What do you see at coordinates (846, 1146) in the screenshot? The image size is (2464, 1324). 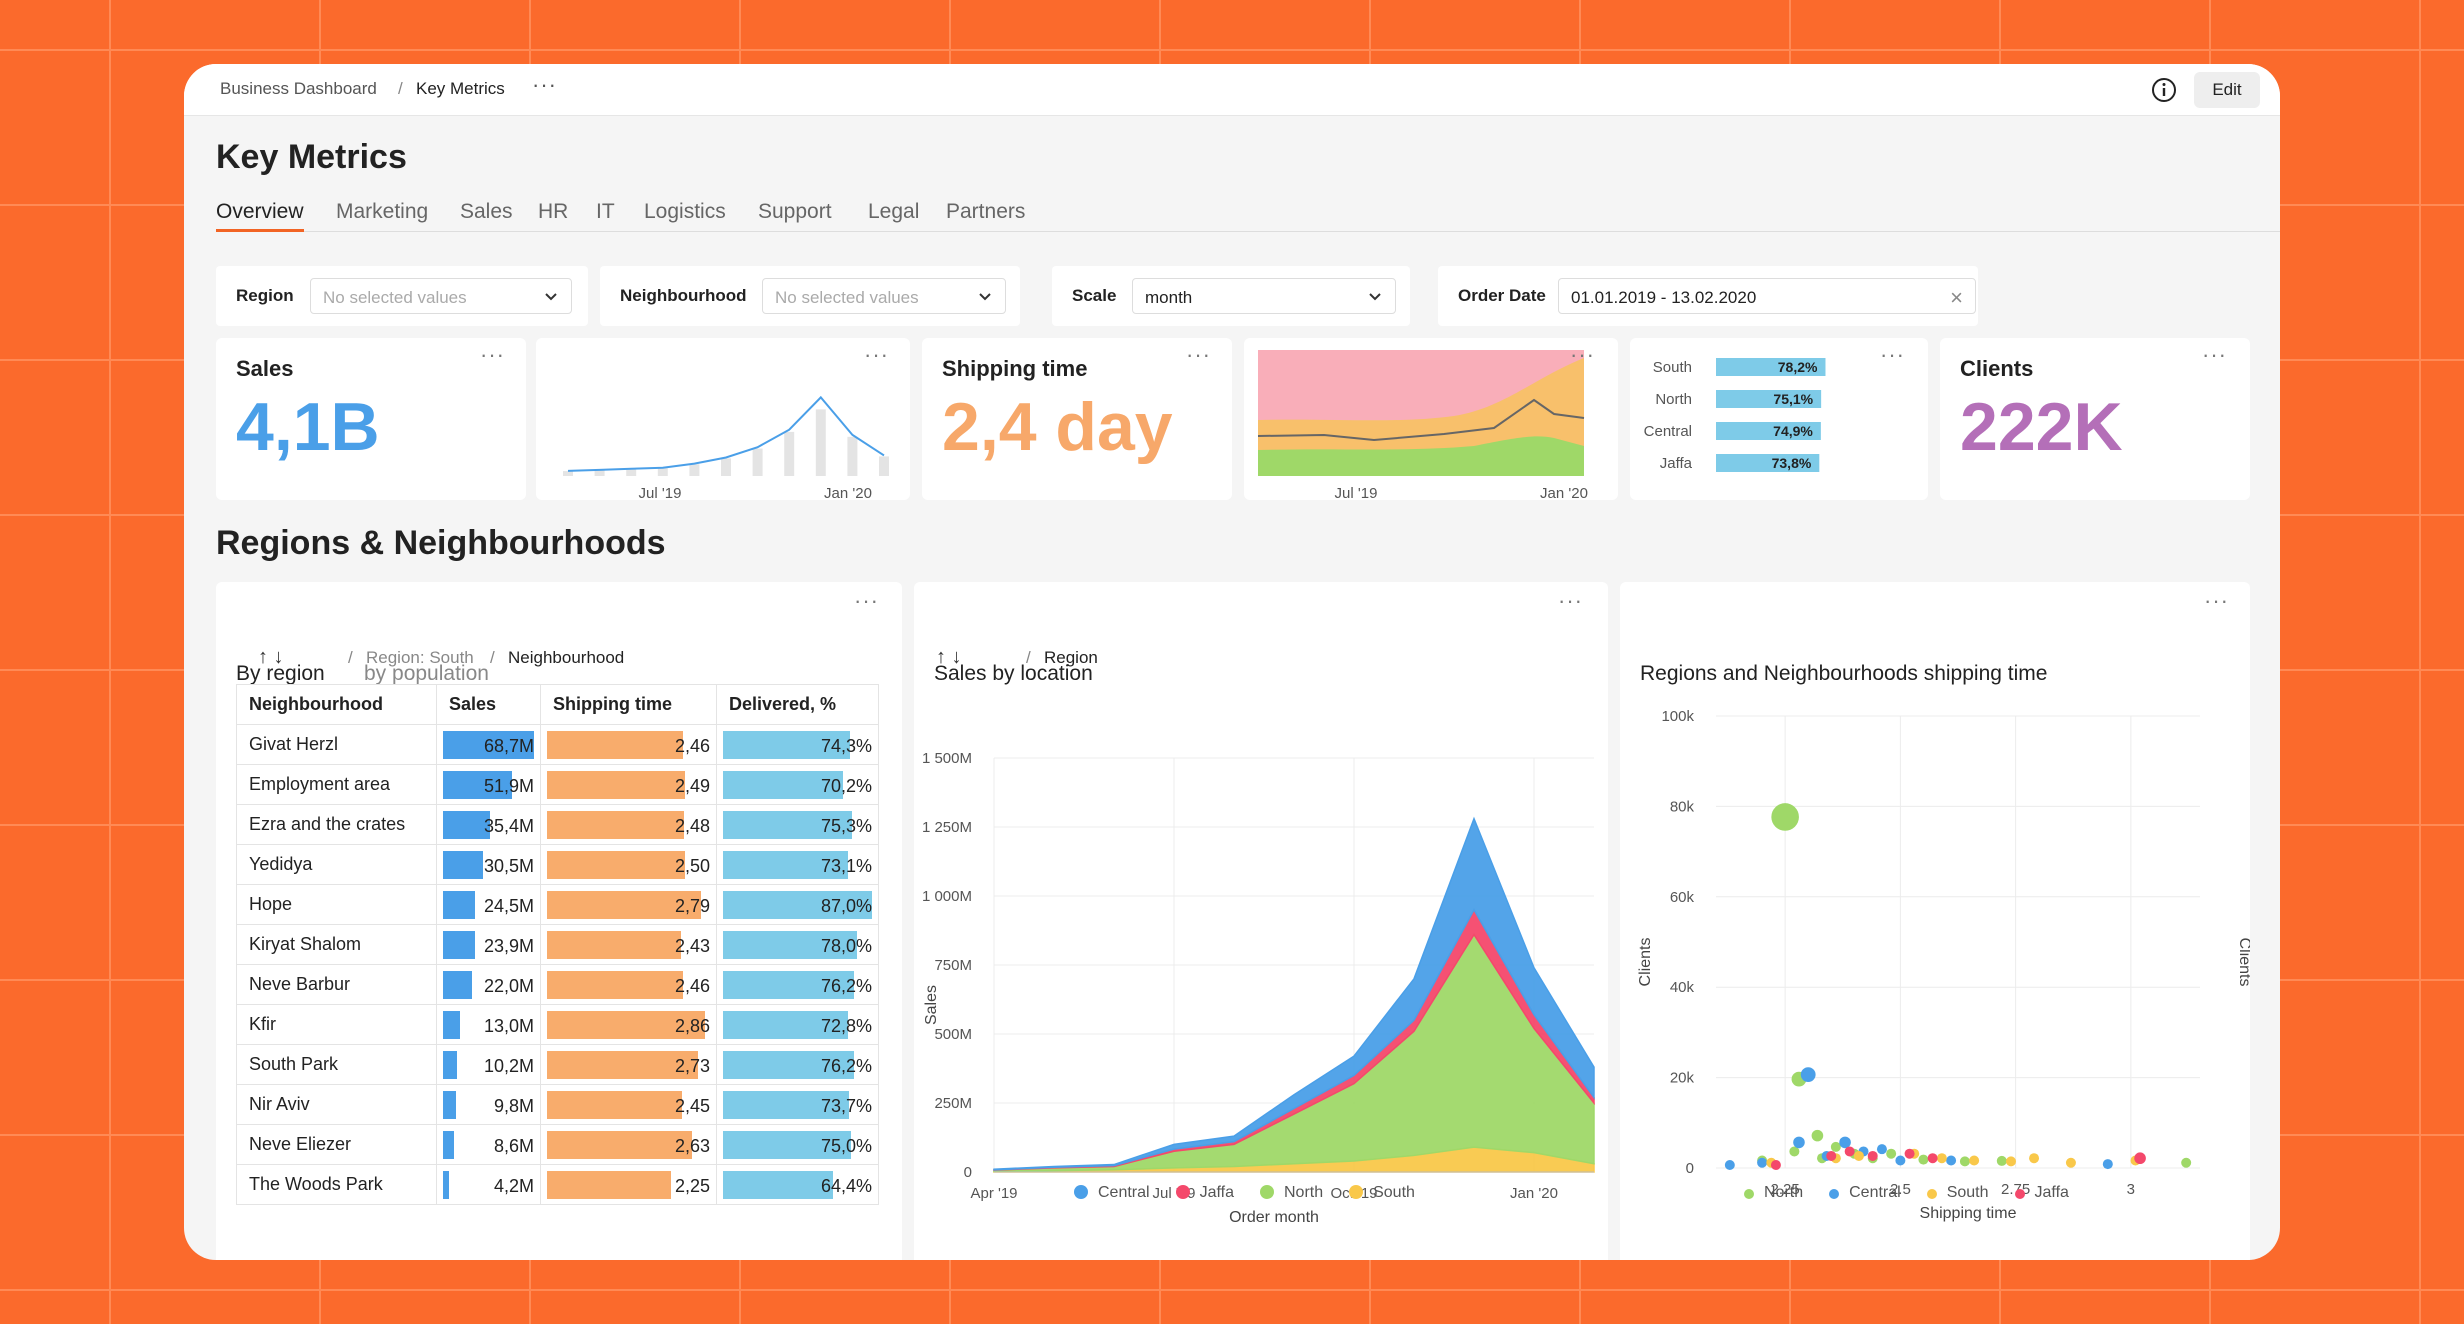 I see `delivered-cell-value: 75,0%` at bounding box center [846, 1146].